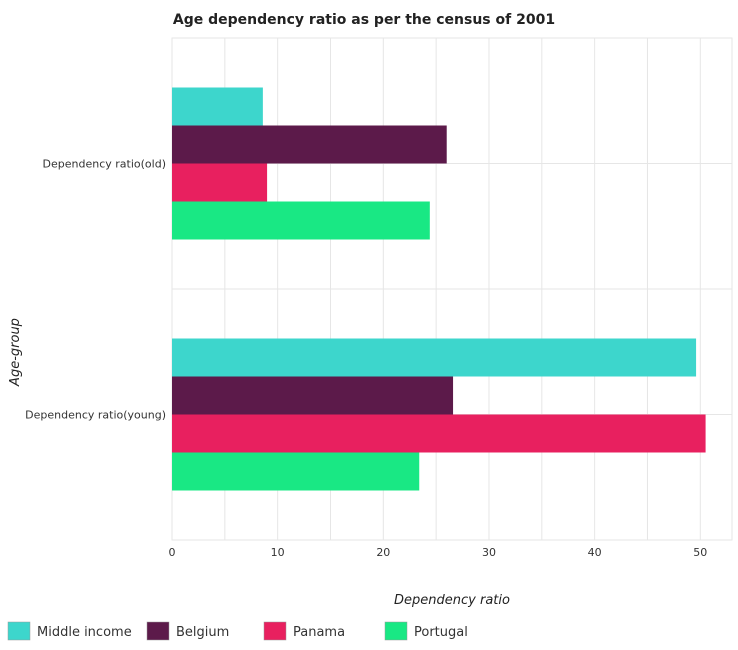 The width and height of the screenshot is (738, 650). What do you see at coordinates (452, 600) in the screenshot?
I see `x-axis-label: Dependency ratio` at bounding box center [452, 600].